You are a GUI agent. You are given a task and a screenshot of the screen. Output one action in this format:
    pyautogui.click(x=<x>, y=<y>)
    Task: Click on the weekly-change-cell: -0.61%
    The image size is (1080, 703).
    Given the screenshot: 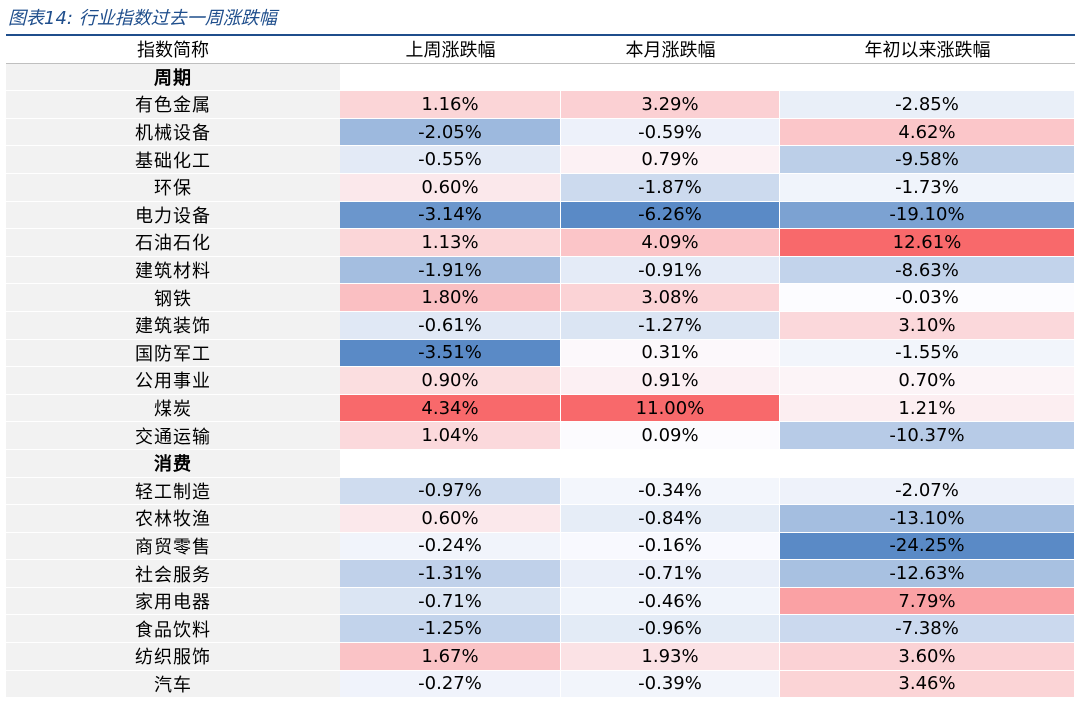 What is the action you would take?
    pyautogui.click(x=450, y=325)
    